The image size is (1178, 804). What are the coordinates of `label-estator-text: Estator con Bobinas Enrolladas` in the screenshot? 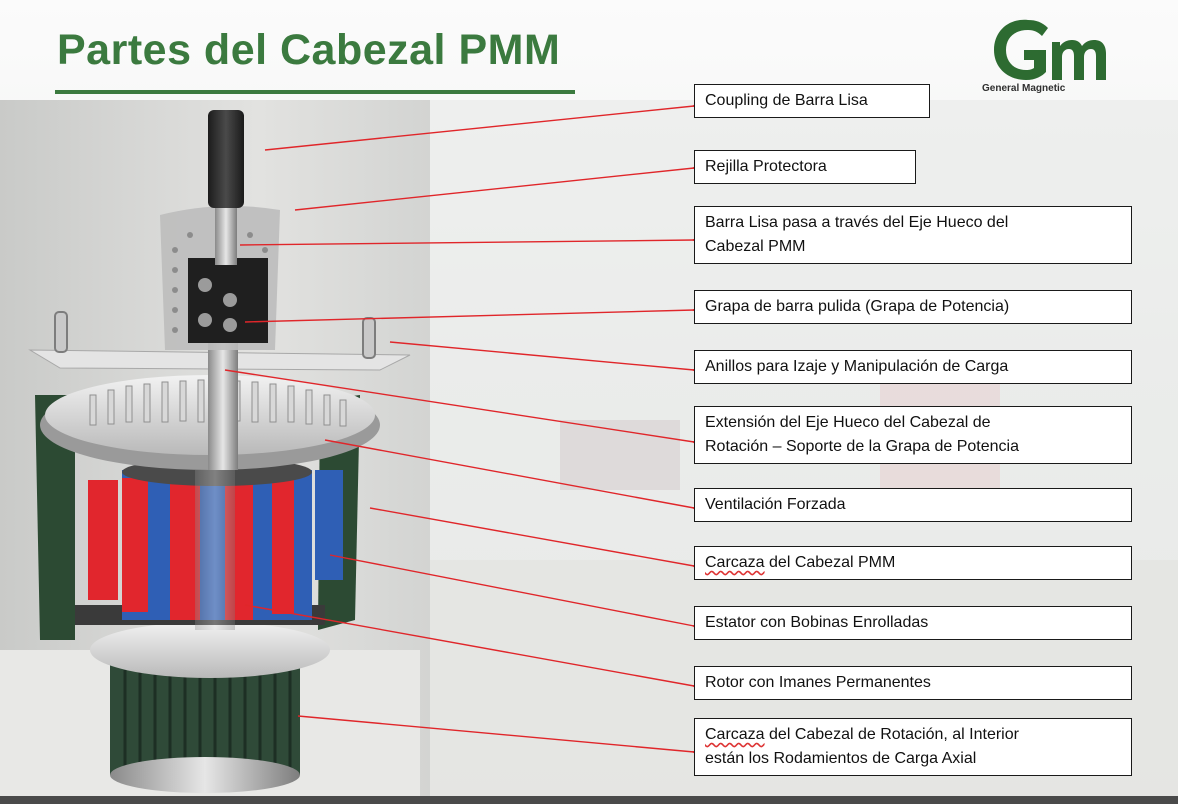 It's located at (817, 622).